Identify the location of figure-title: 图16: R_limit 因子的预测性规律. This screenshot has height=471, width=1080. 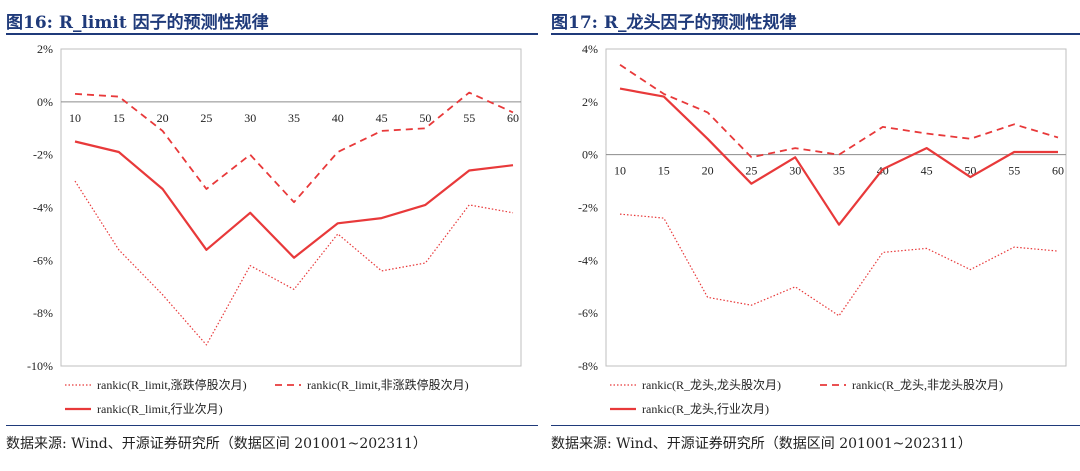
(137, 23).